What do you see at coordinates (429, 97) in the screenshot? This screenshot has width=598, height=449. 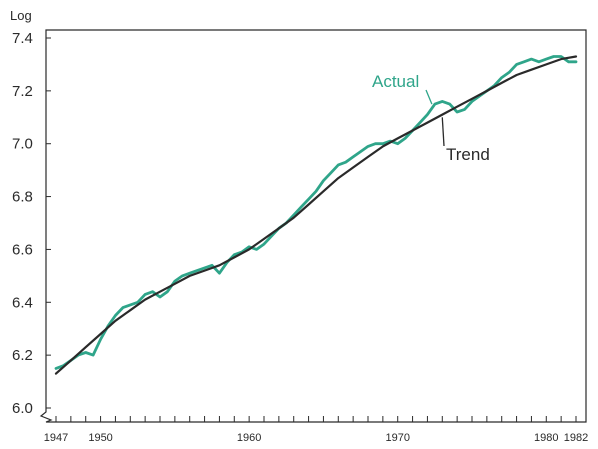 I see `actual-annotation-leader` at bounding box center [429, 97].